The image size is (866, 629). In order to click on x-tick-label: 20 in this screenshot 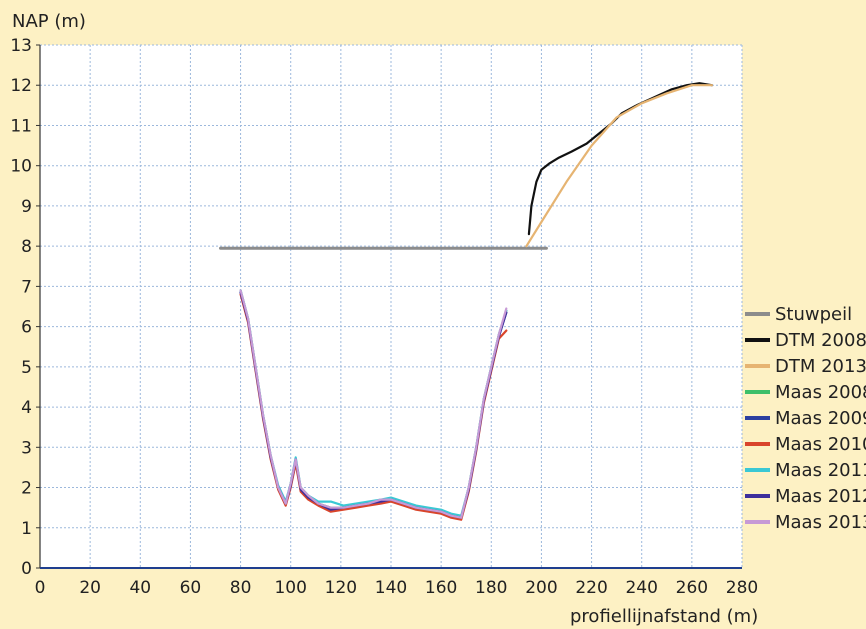, I will do `click(90, 588)`.